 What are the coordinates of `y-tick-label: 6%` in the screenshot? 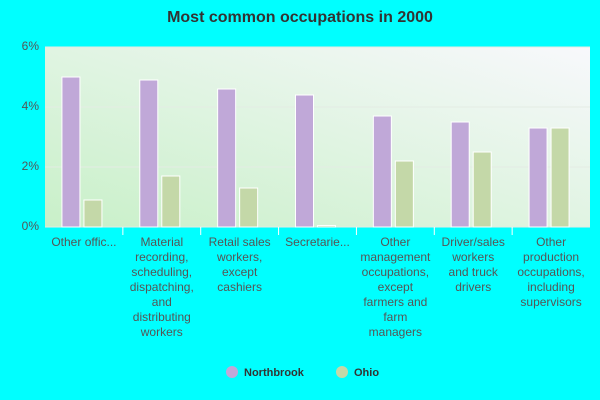 It's located at (31, 46).